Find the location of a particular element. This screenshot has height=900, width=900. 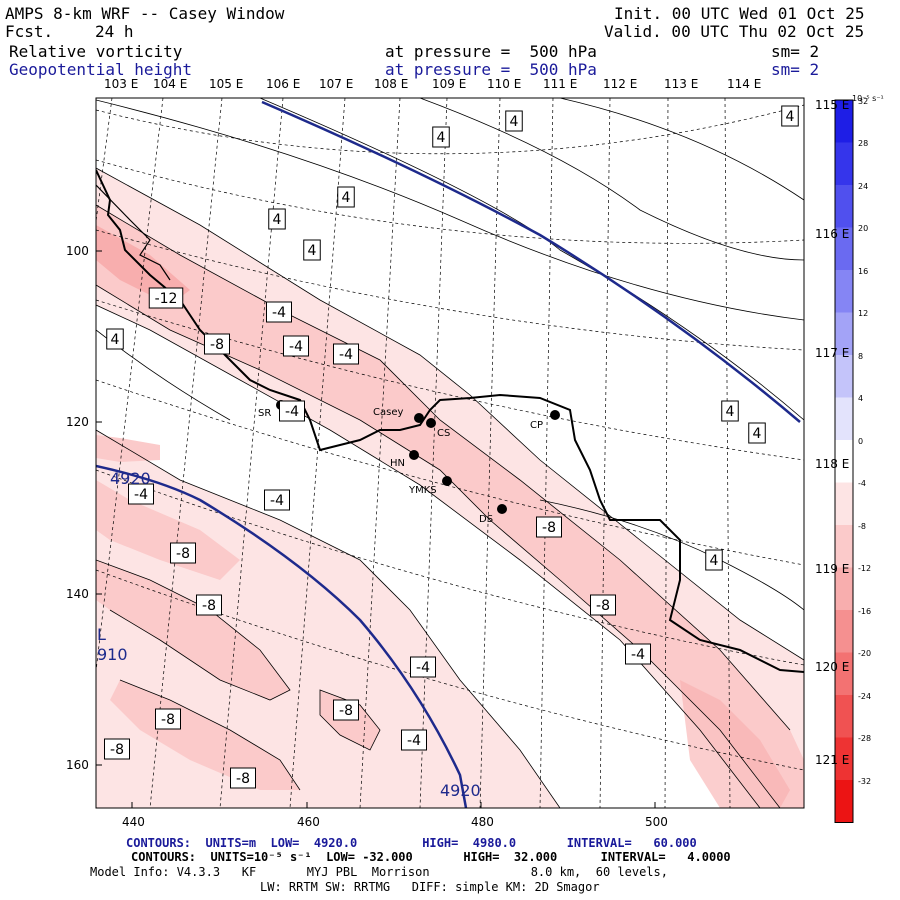

colorbar-label: -8 is located at coordinates (862, 526).